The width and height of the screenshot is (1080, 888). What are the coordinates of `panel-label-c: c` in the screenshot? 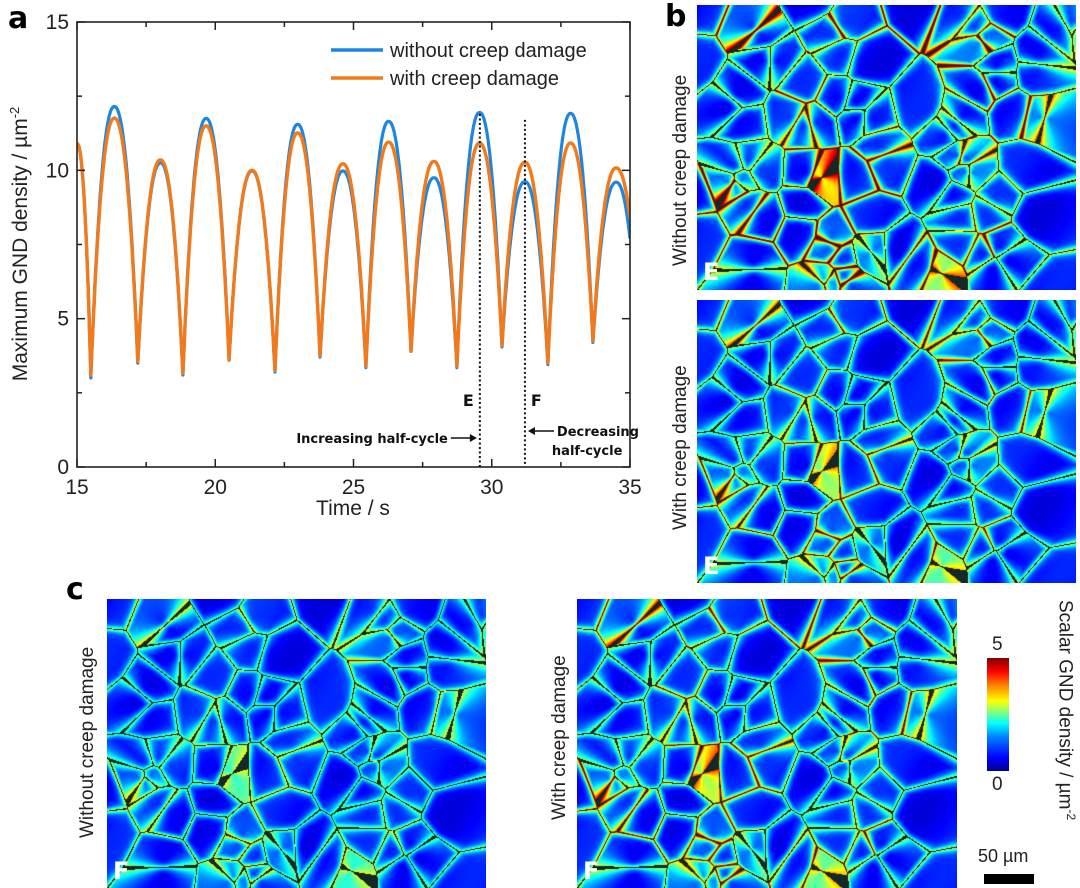 It's located at (75, 589).